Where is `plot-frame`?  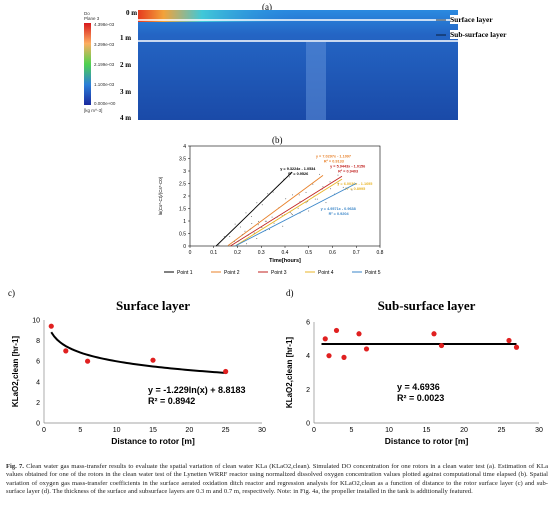 plot-frame is located at coordinates (285, 196).